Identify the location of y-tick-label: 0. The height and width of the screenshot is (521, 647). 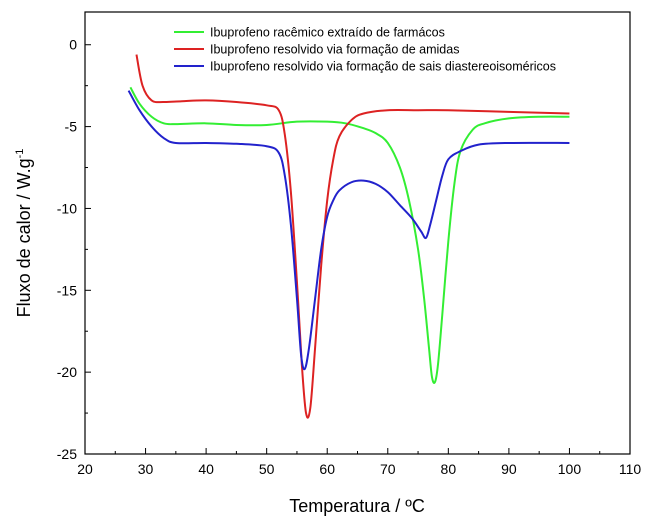
(73, 45).